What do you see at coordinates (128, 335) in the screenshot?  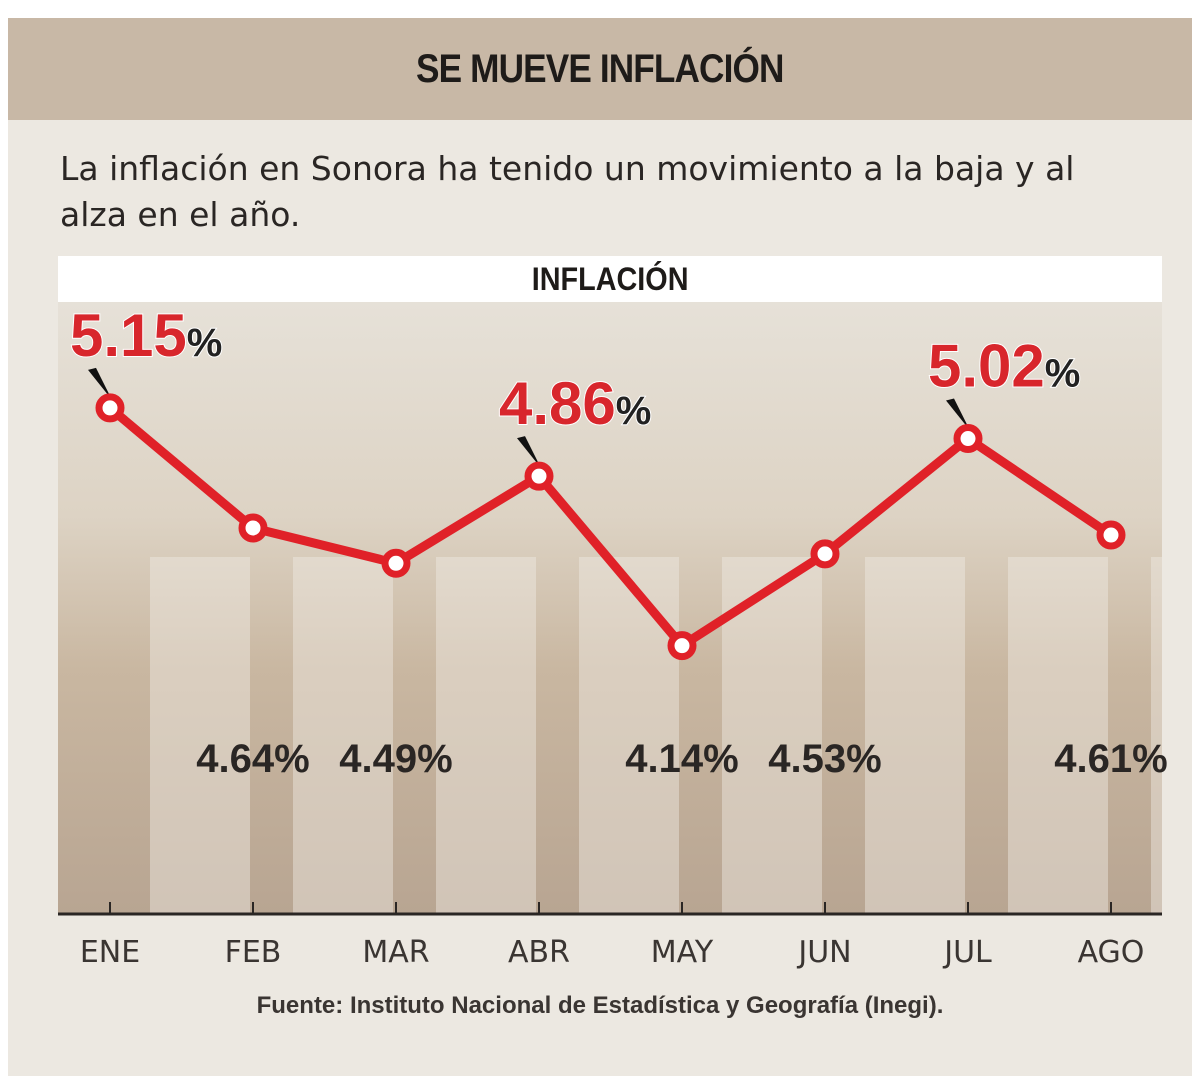 I see `data-label-value: 5.15` at bounding box center [128, 335].